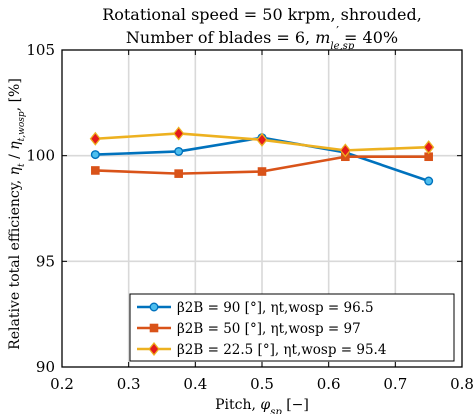  What do you see at coordinates (45, 261) in the screenshot?
I see `y-tick-label: 95` at bounding box center [45, 261].